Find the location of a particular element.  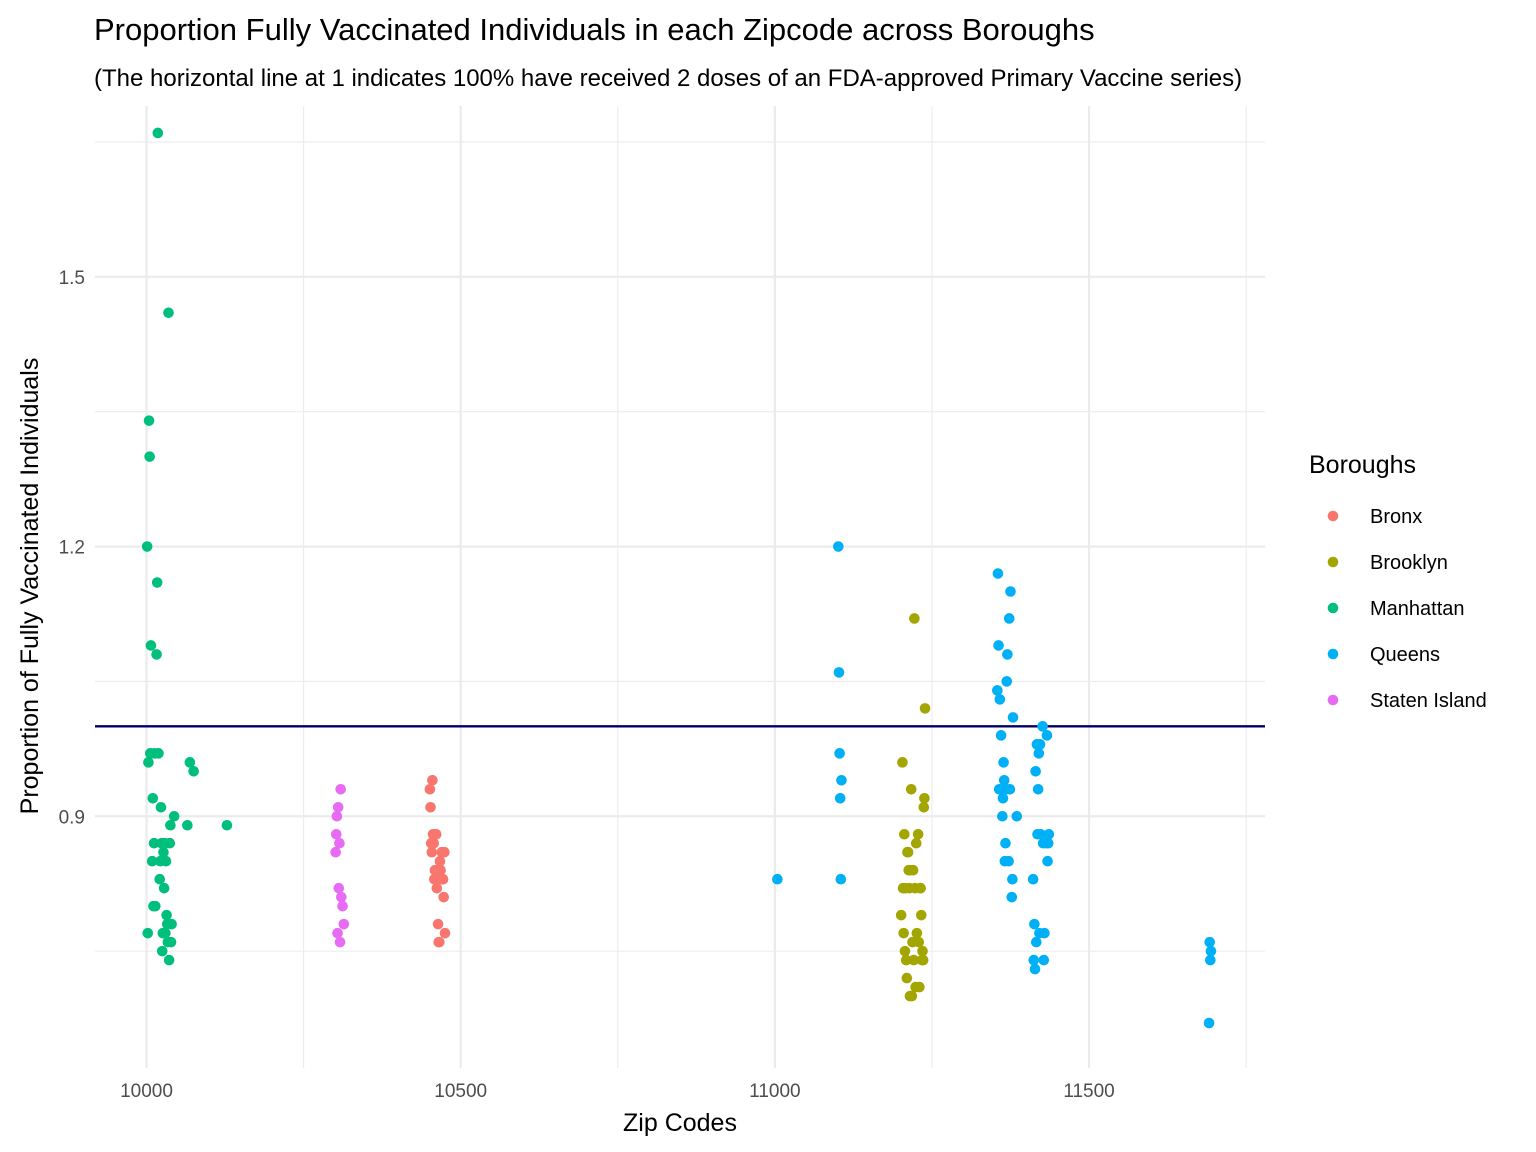

legend-item: Queens is located at coordinates (1383, 655).